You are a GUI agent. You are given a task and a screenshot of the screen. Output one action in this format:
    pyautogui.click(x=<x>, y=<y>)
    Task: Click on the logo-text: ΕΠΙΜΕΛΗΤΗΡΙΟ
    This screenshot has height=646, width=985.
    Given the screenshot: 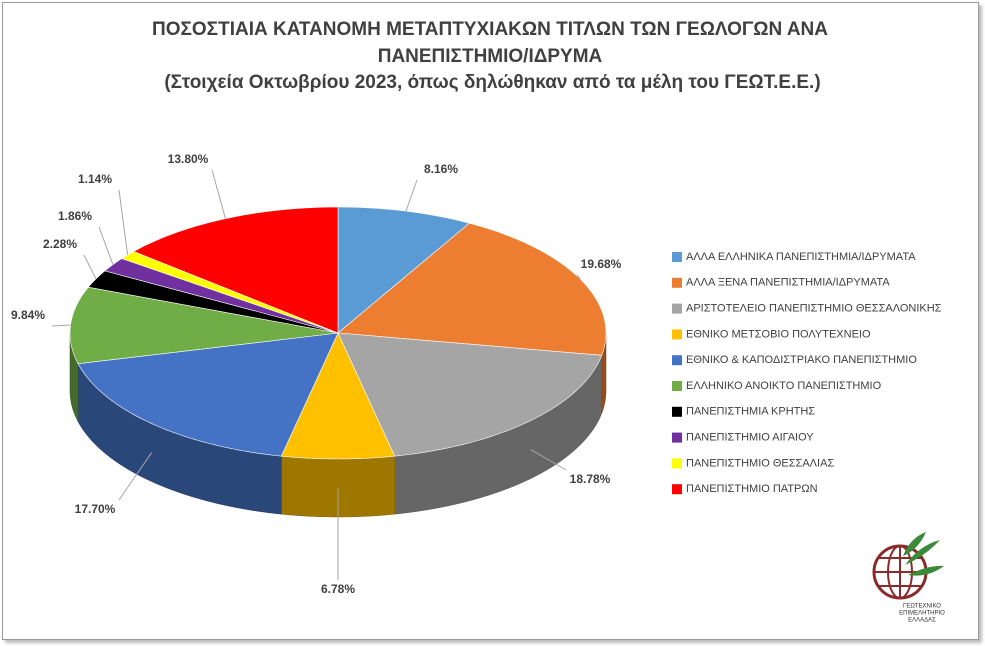 What is the action you would take?
    pyautogui.click(x=922, y=614)
    